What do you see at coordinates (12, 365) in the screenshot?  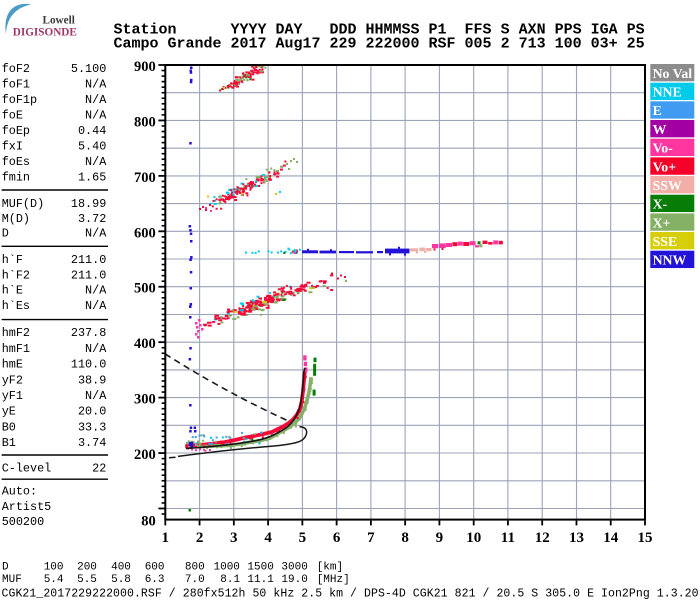 I see `svg-text: hmE` at bounding box center [12, 365].